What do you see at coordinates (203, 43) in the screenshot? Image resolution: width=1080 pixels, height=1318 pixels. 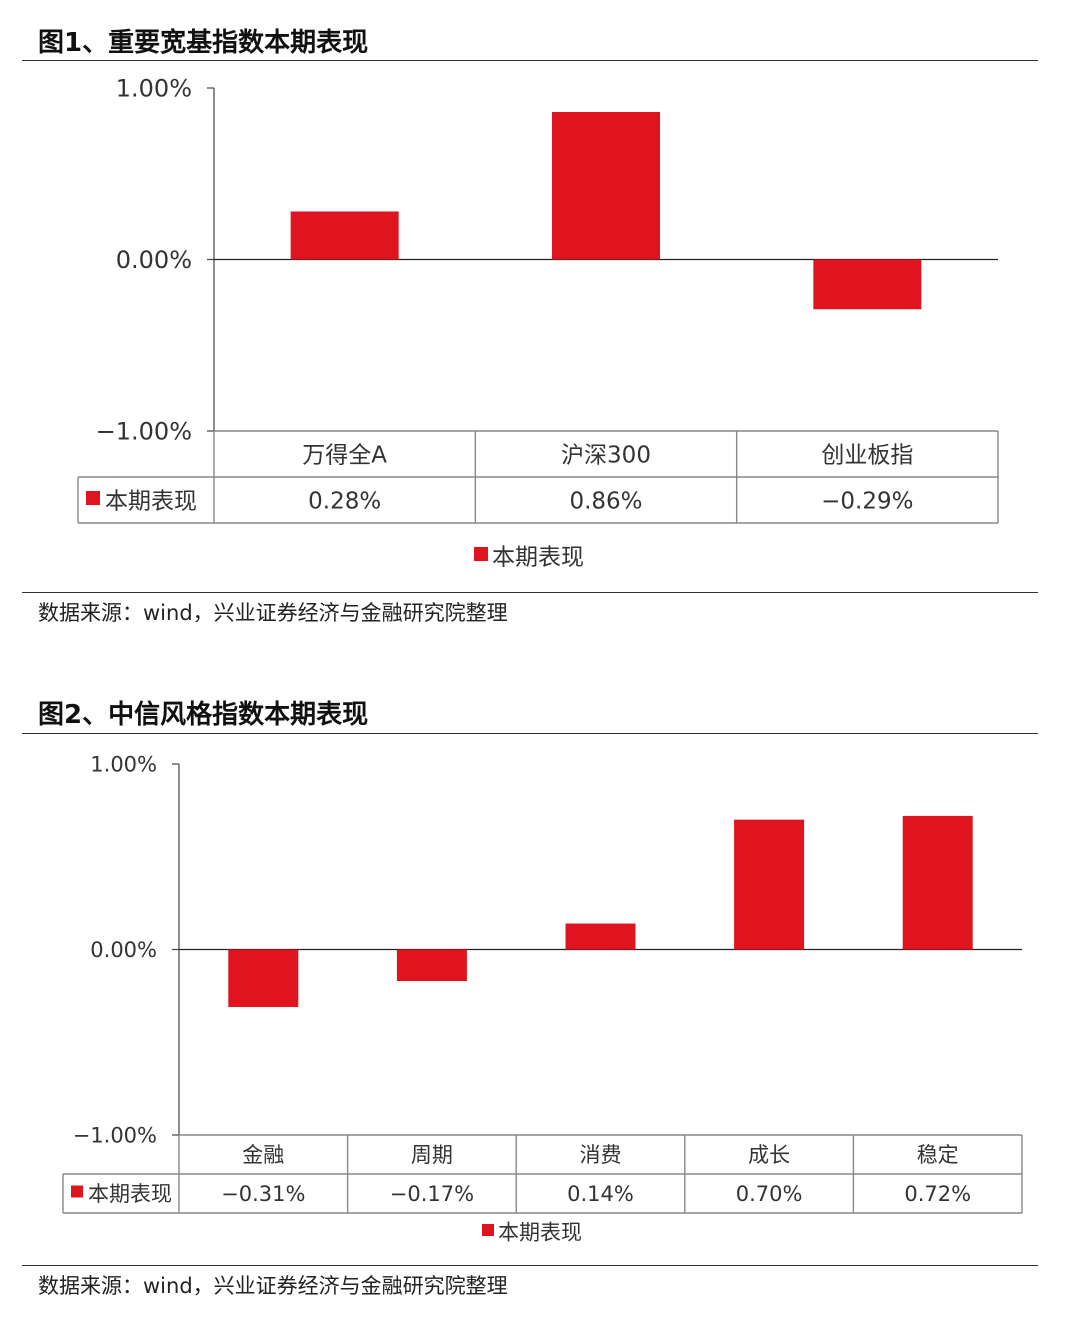 I see `figure-1-title: 图1、重要宽基指数本期表现` at bounding box center [203, 43].